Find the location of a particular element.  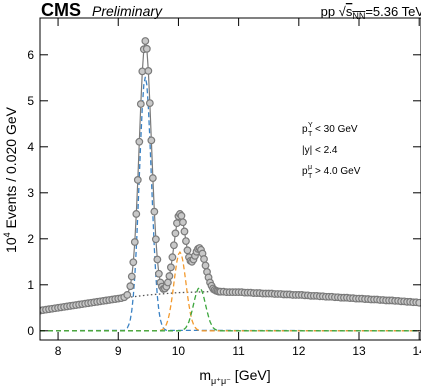

x-tick-label: 8 is located at coordinates (58, 351).